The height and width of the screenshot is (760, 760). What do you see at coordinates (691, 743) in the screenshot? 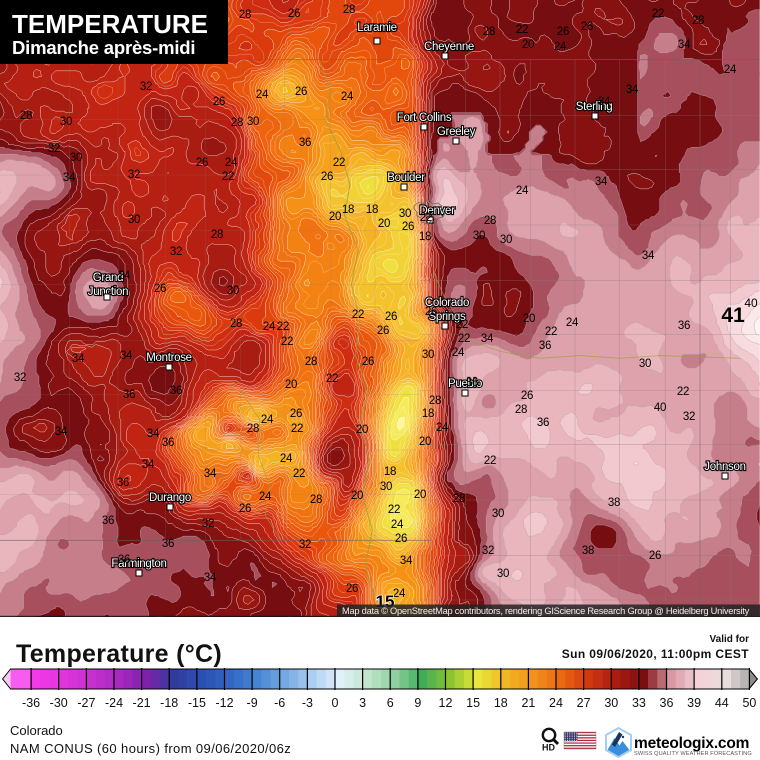
I see `svg-text: meteologix.com` at bounding box center [691, 743].